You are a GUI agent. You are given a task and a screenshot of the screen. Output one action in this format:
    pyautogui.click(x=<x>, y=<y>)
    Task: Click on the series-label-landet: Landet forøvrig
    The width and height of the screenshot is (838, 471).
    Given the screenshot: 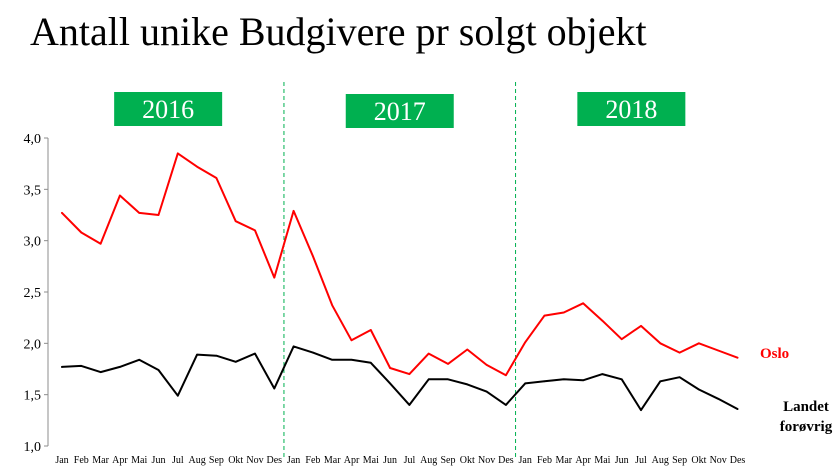 What is the action you would take?
    pyautogui.click(x=806, y=417)
    